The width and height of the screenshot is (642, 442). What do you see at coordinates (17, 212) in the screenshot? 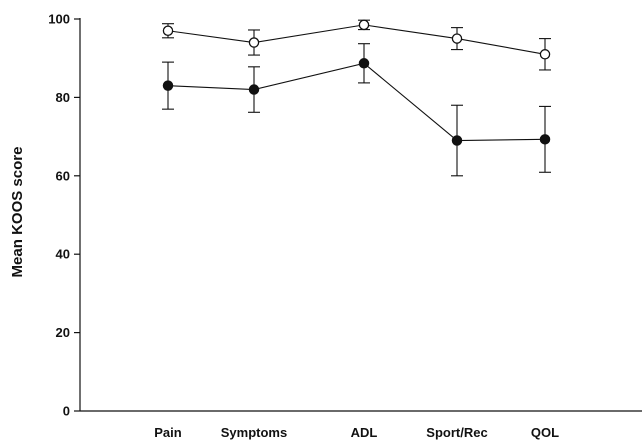
I see `y-axis-title: Mean KOOS score` at bounding box center [17, 212].